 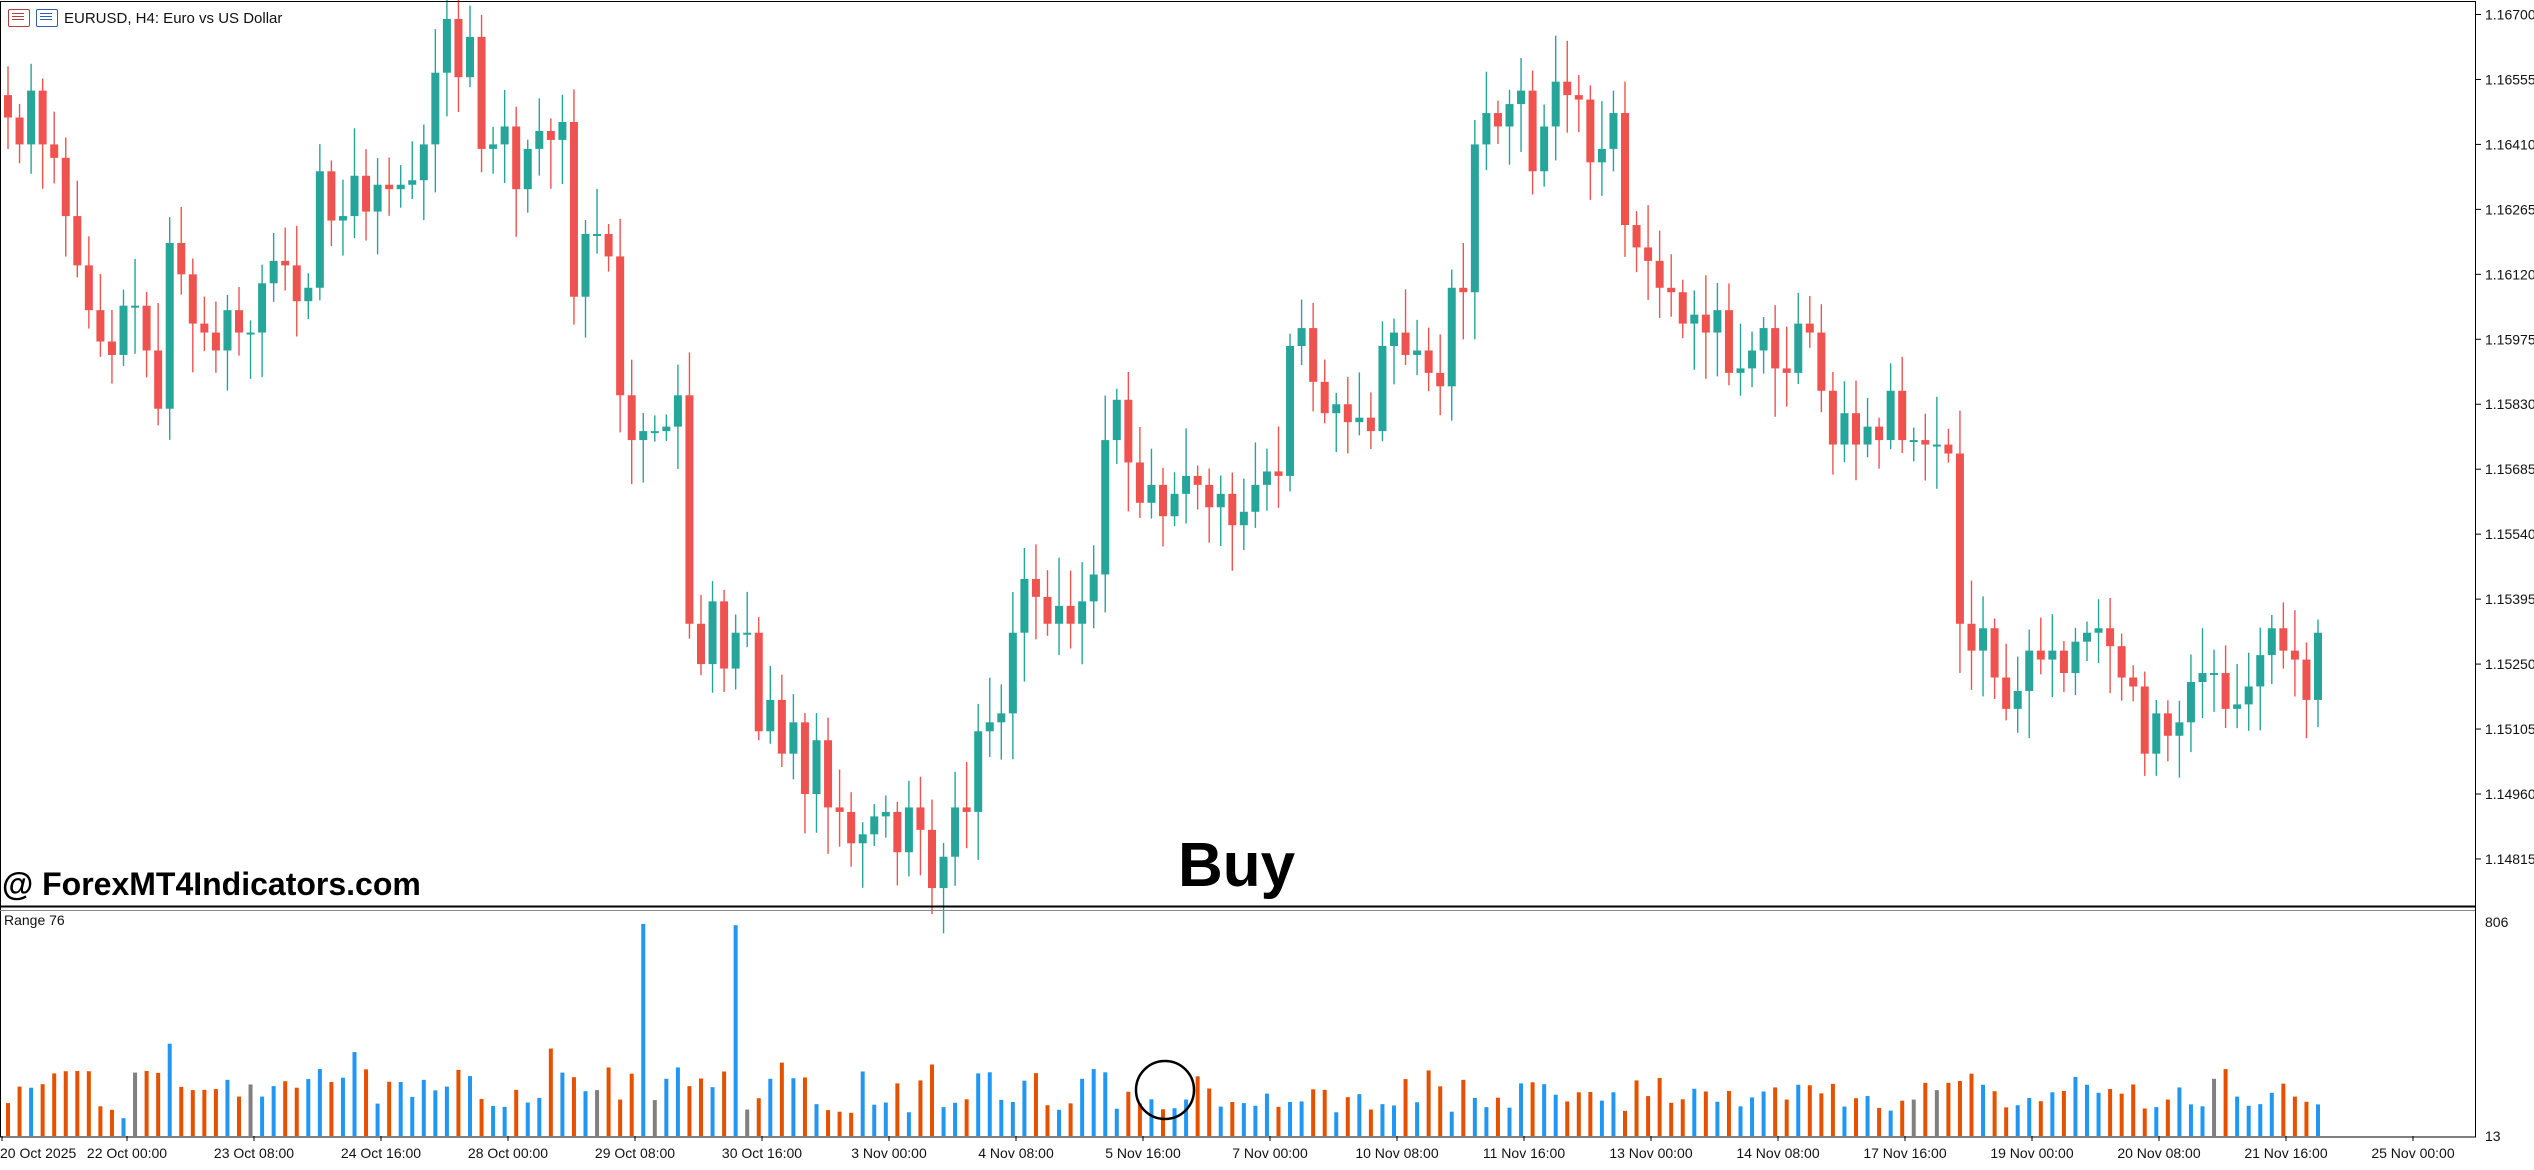 I want to click on time-tick-label: 23 Oct 08:00, so click(x=254, y=1153).